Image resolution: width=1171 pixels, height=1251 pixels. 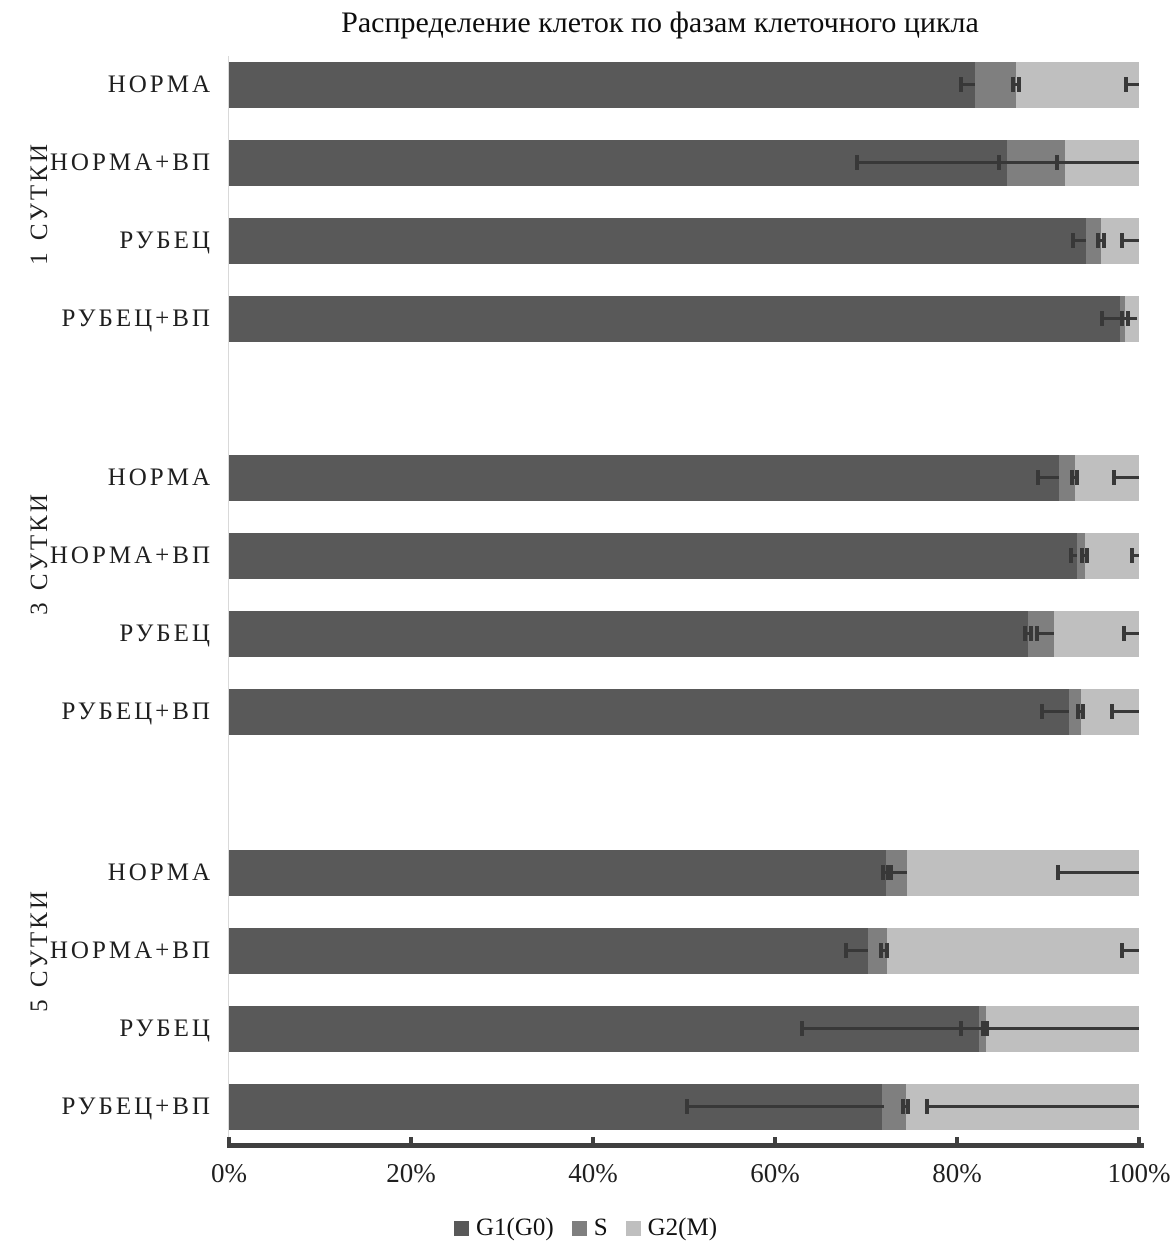 What do you see at coordinates (228, 600) in the screenshot?
I see `y-axis-line` at bounding box center [228, 600].